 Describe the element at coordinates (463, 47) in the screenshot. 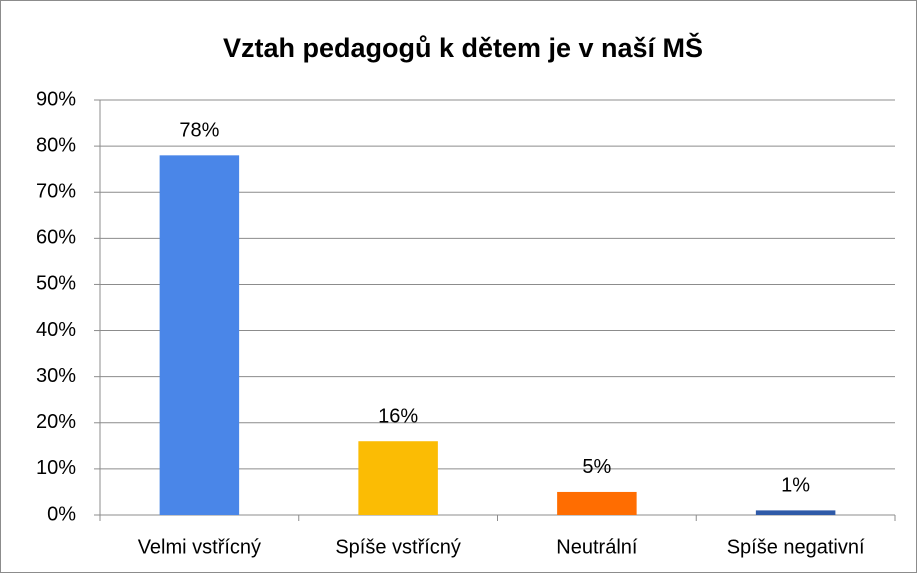

I see `chart-title: Vztah pedagogů k dětem je v naší MŠ` at that location.